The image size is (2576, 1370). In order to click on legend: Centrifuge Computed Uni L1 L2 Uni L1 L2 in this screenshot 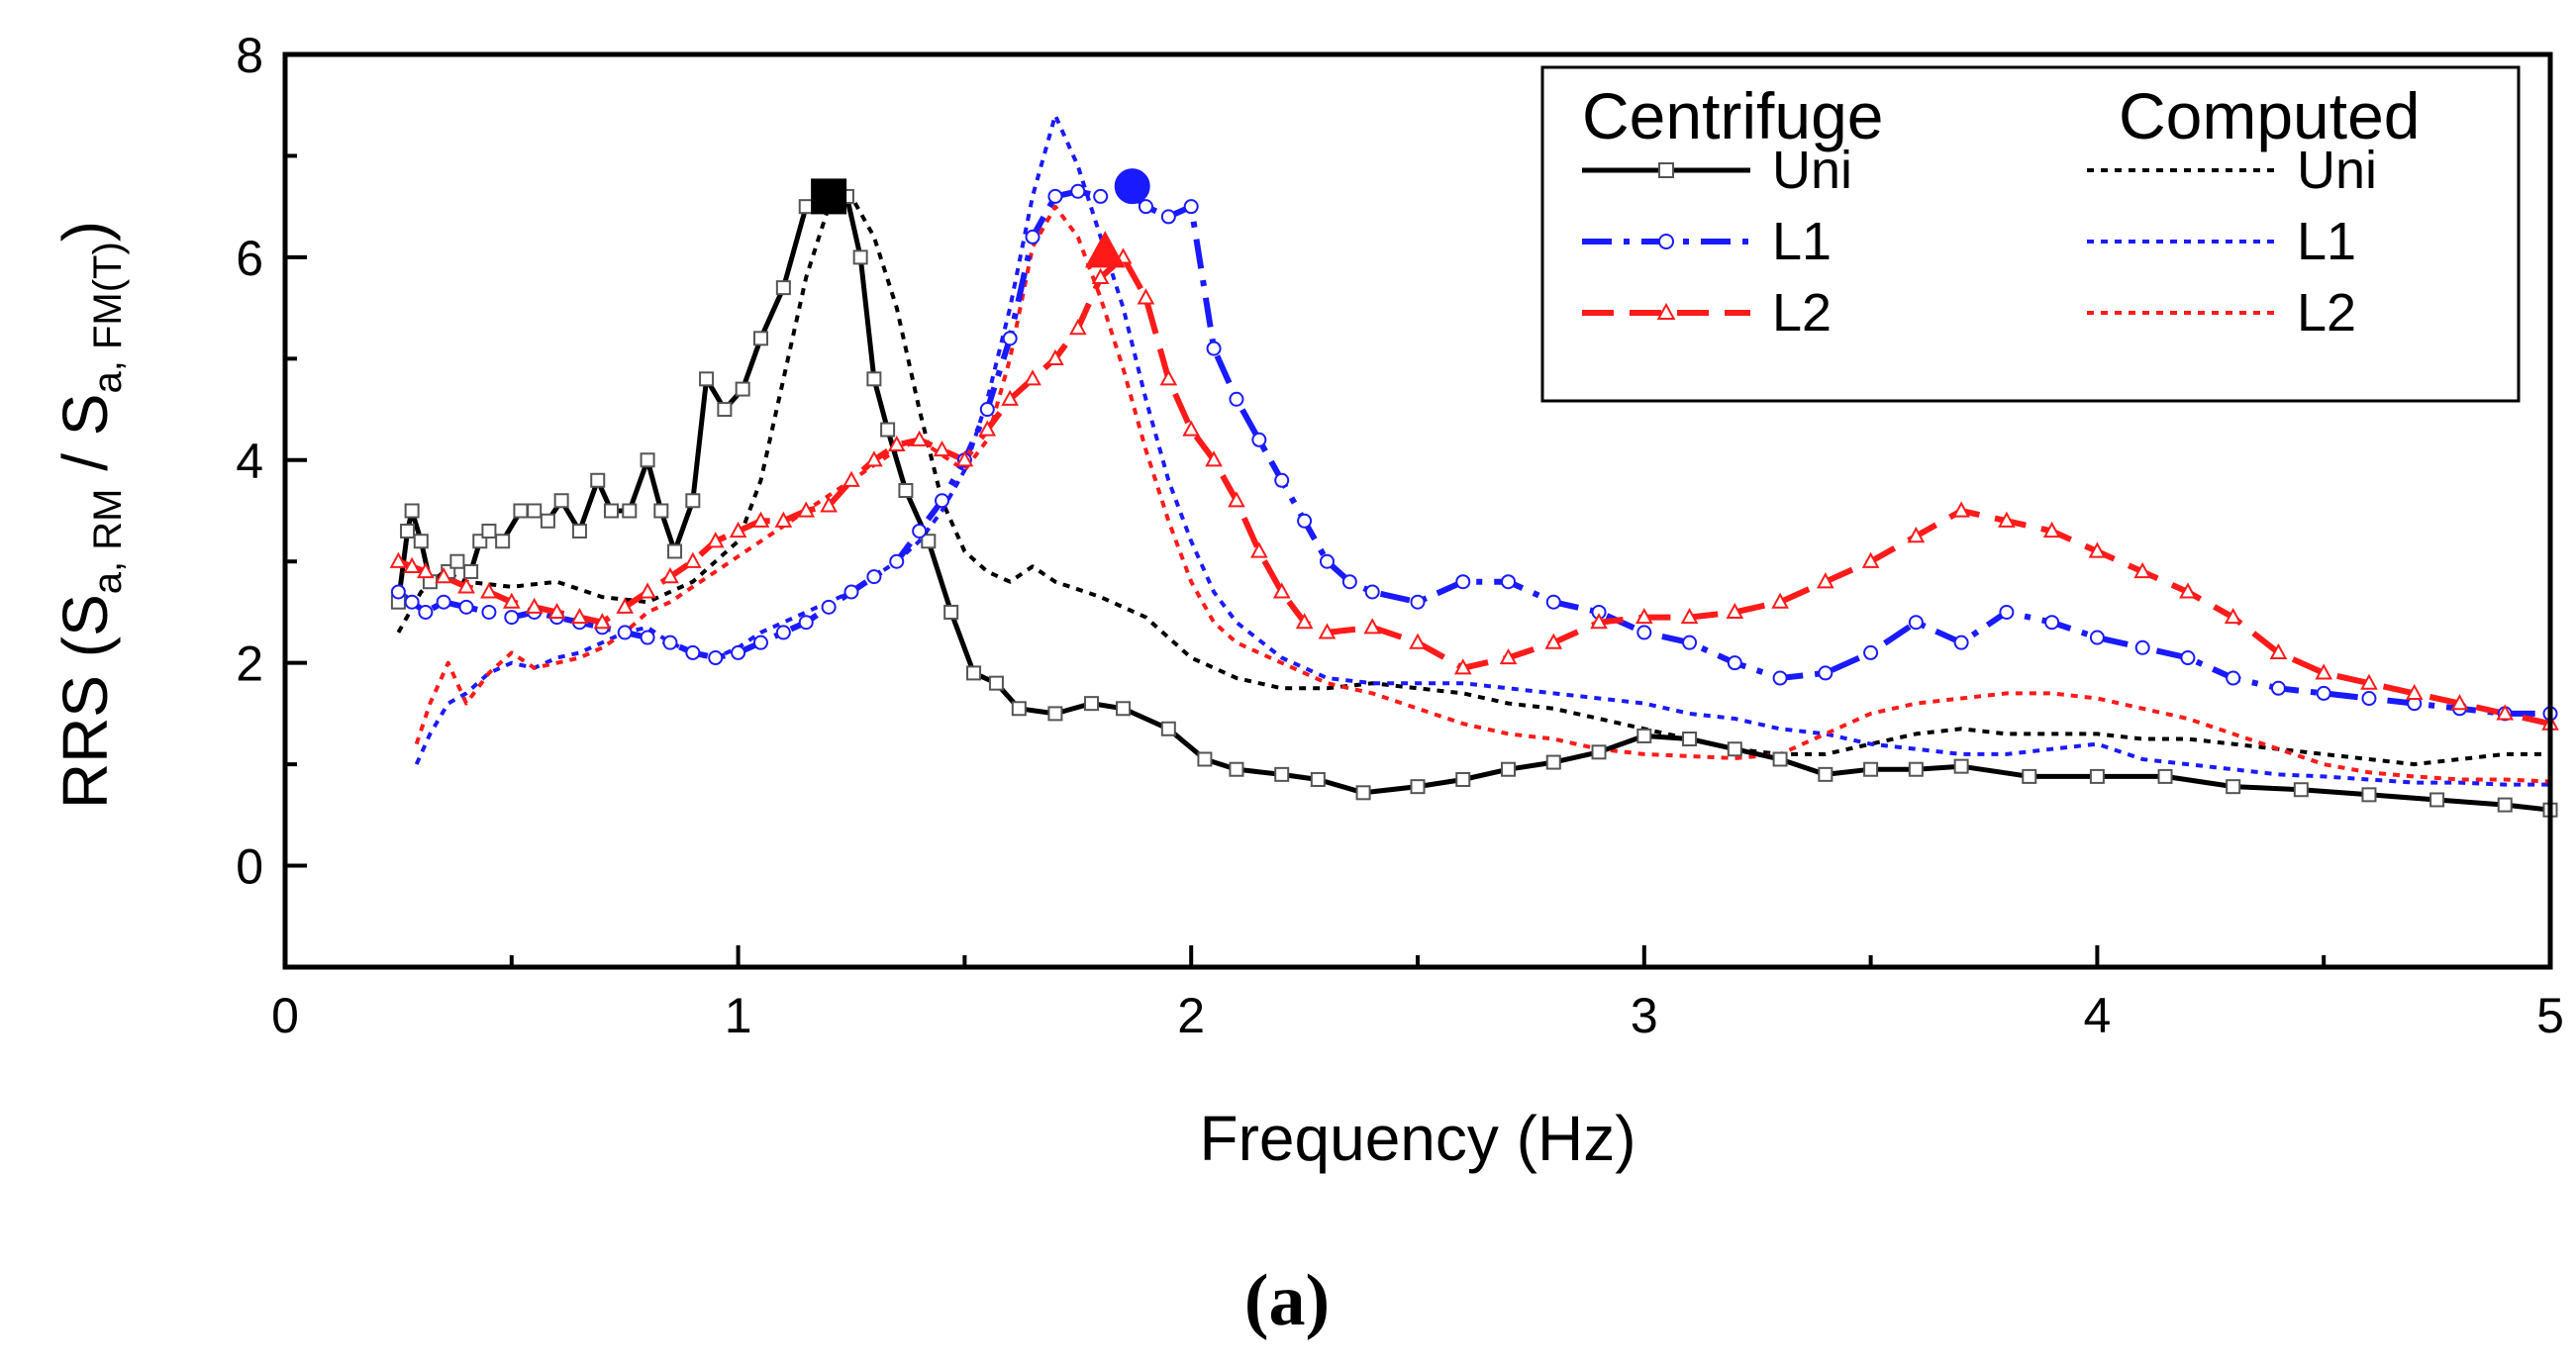, I will do `click(2031, 234)`.